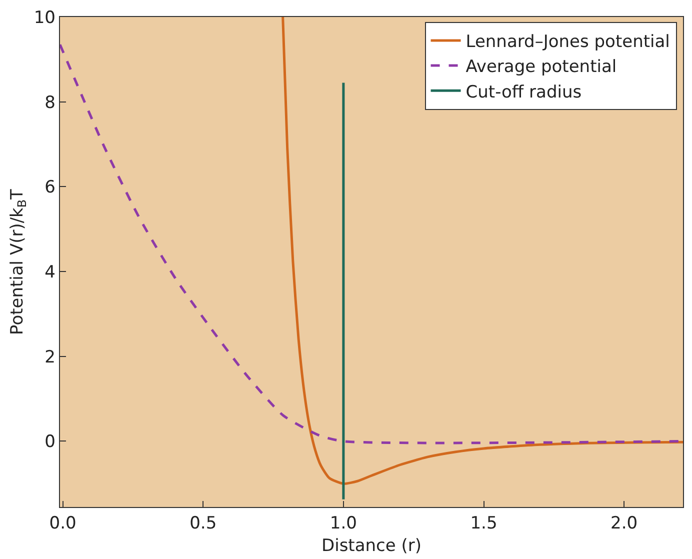 The height and width of the screenshot is (559, 692). What do you see at coordinates (45, 18) in the screenshot?
I see `y-tick-label: 10` at bounding box center [45, 18].